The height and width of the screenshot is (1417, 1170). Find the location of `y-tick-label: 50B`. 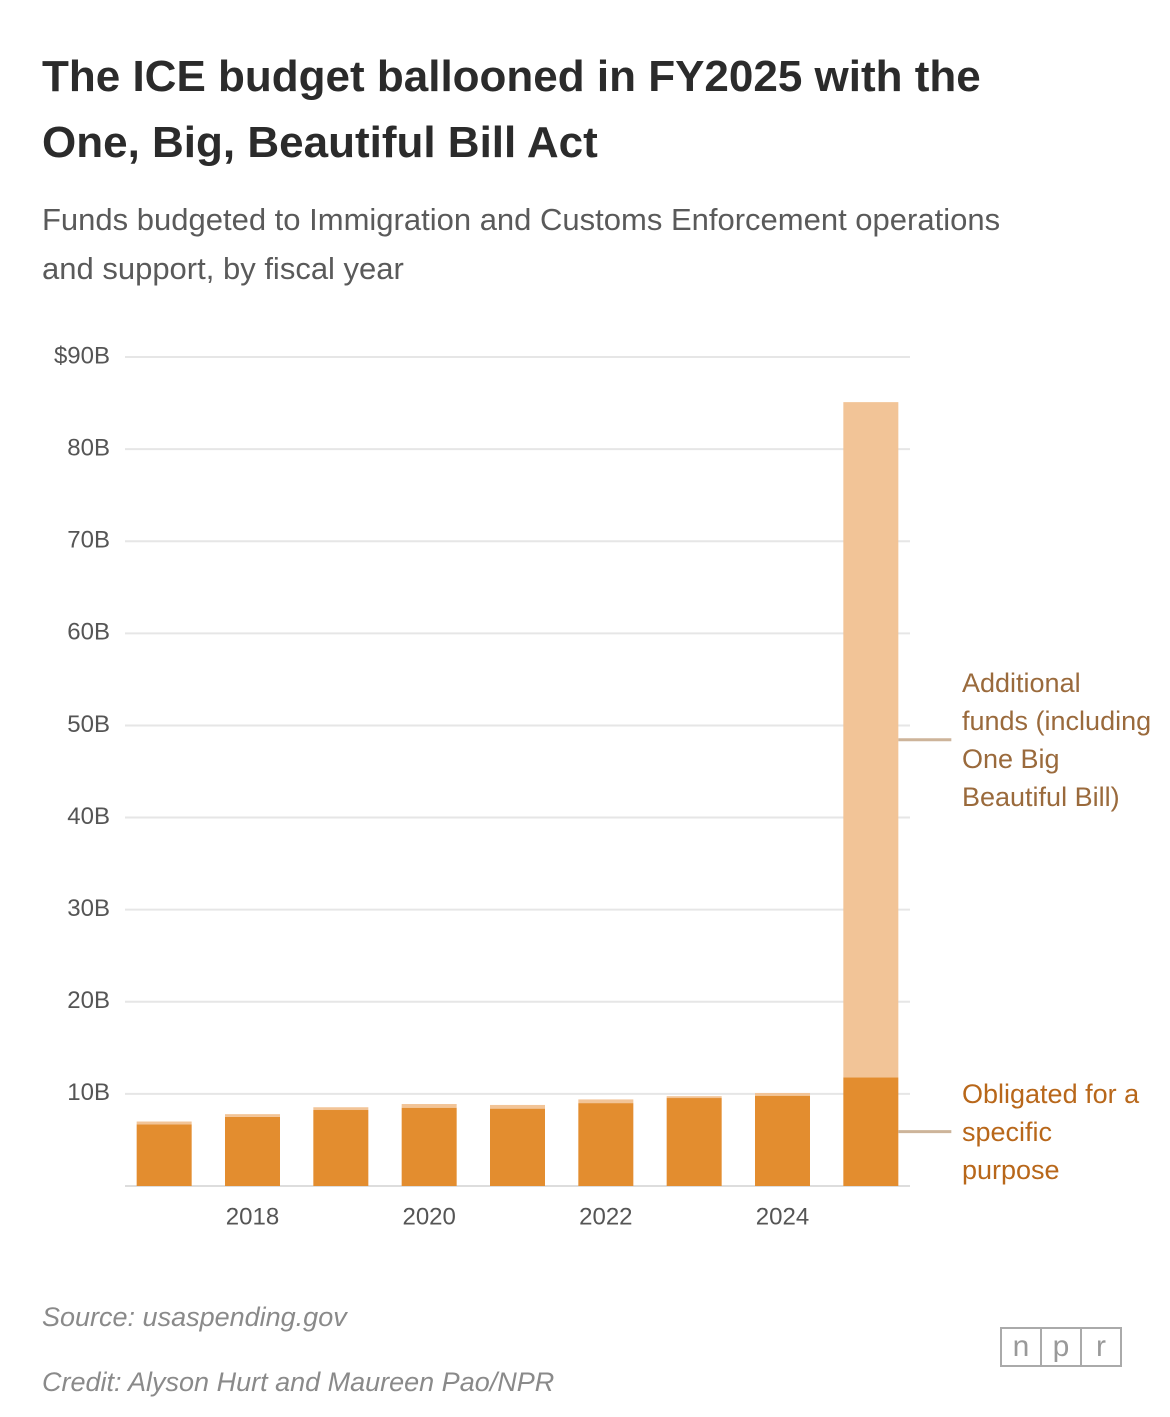

y-tick-label: 50B is located at coordinates (88, 724).